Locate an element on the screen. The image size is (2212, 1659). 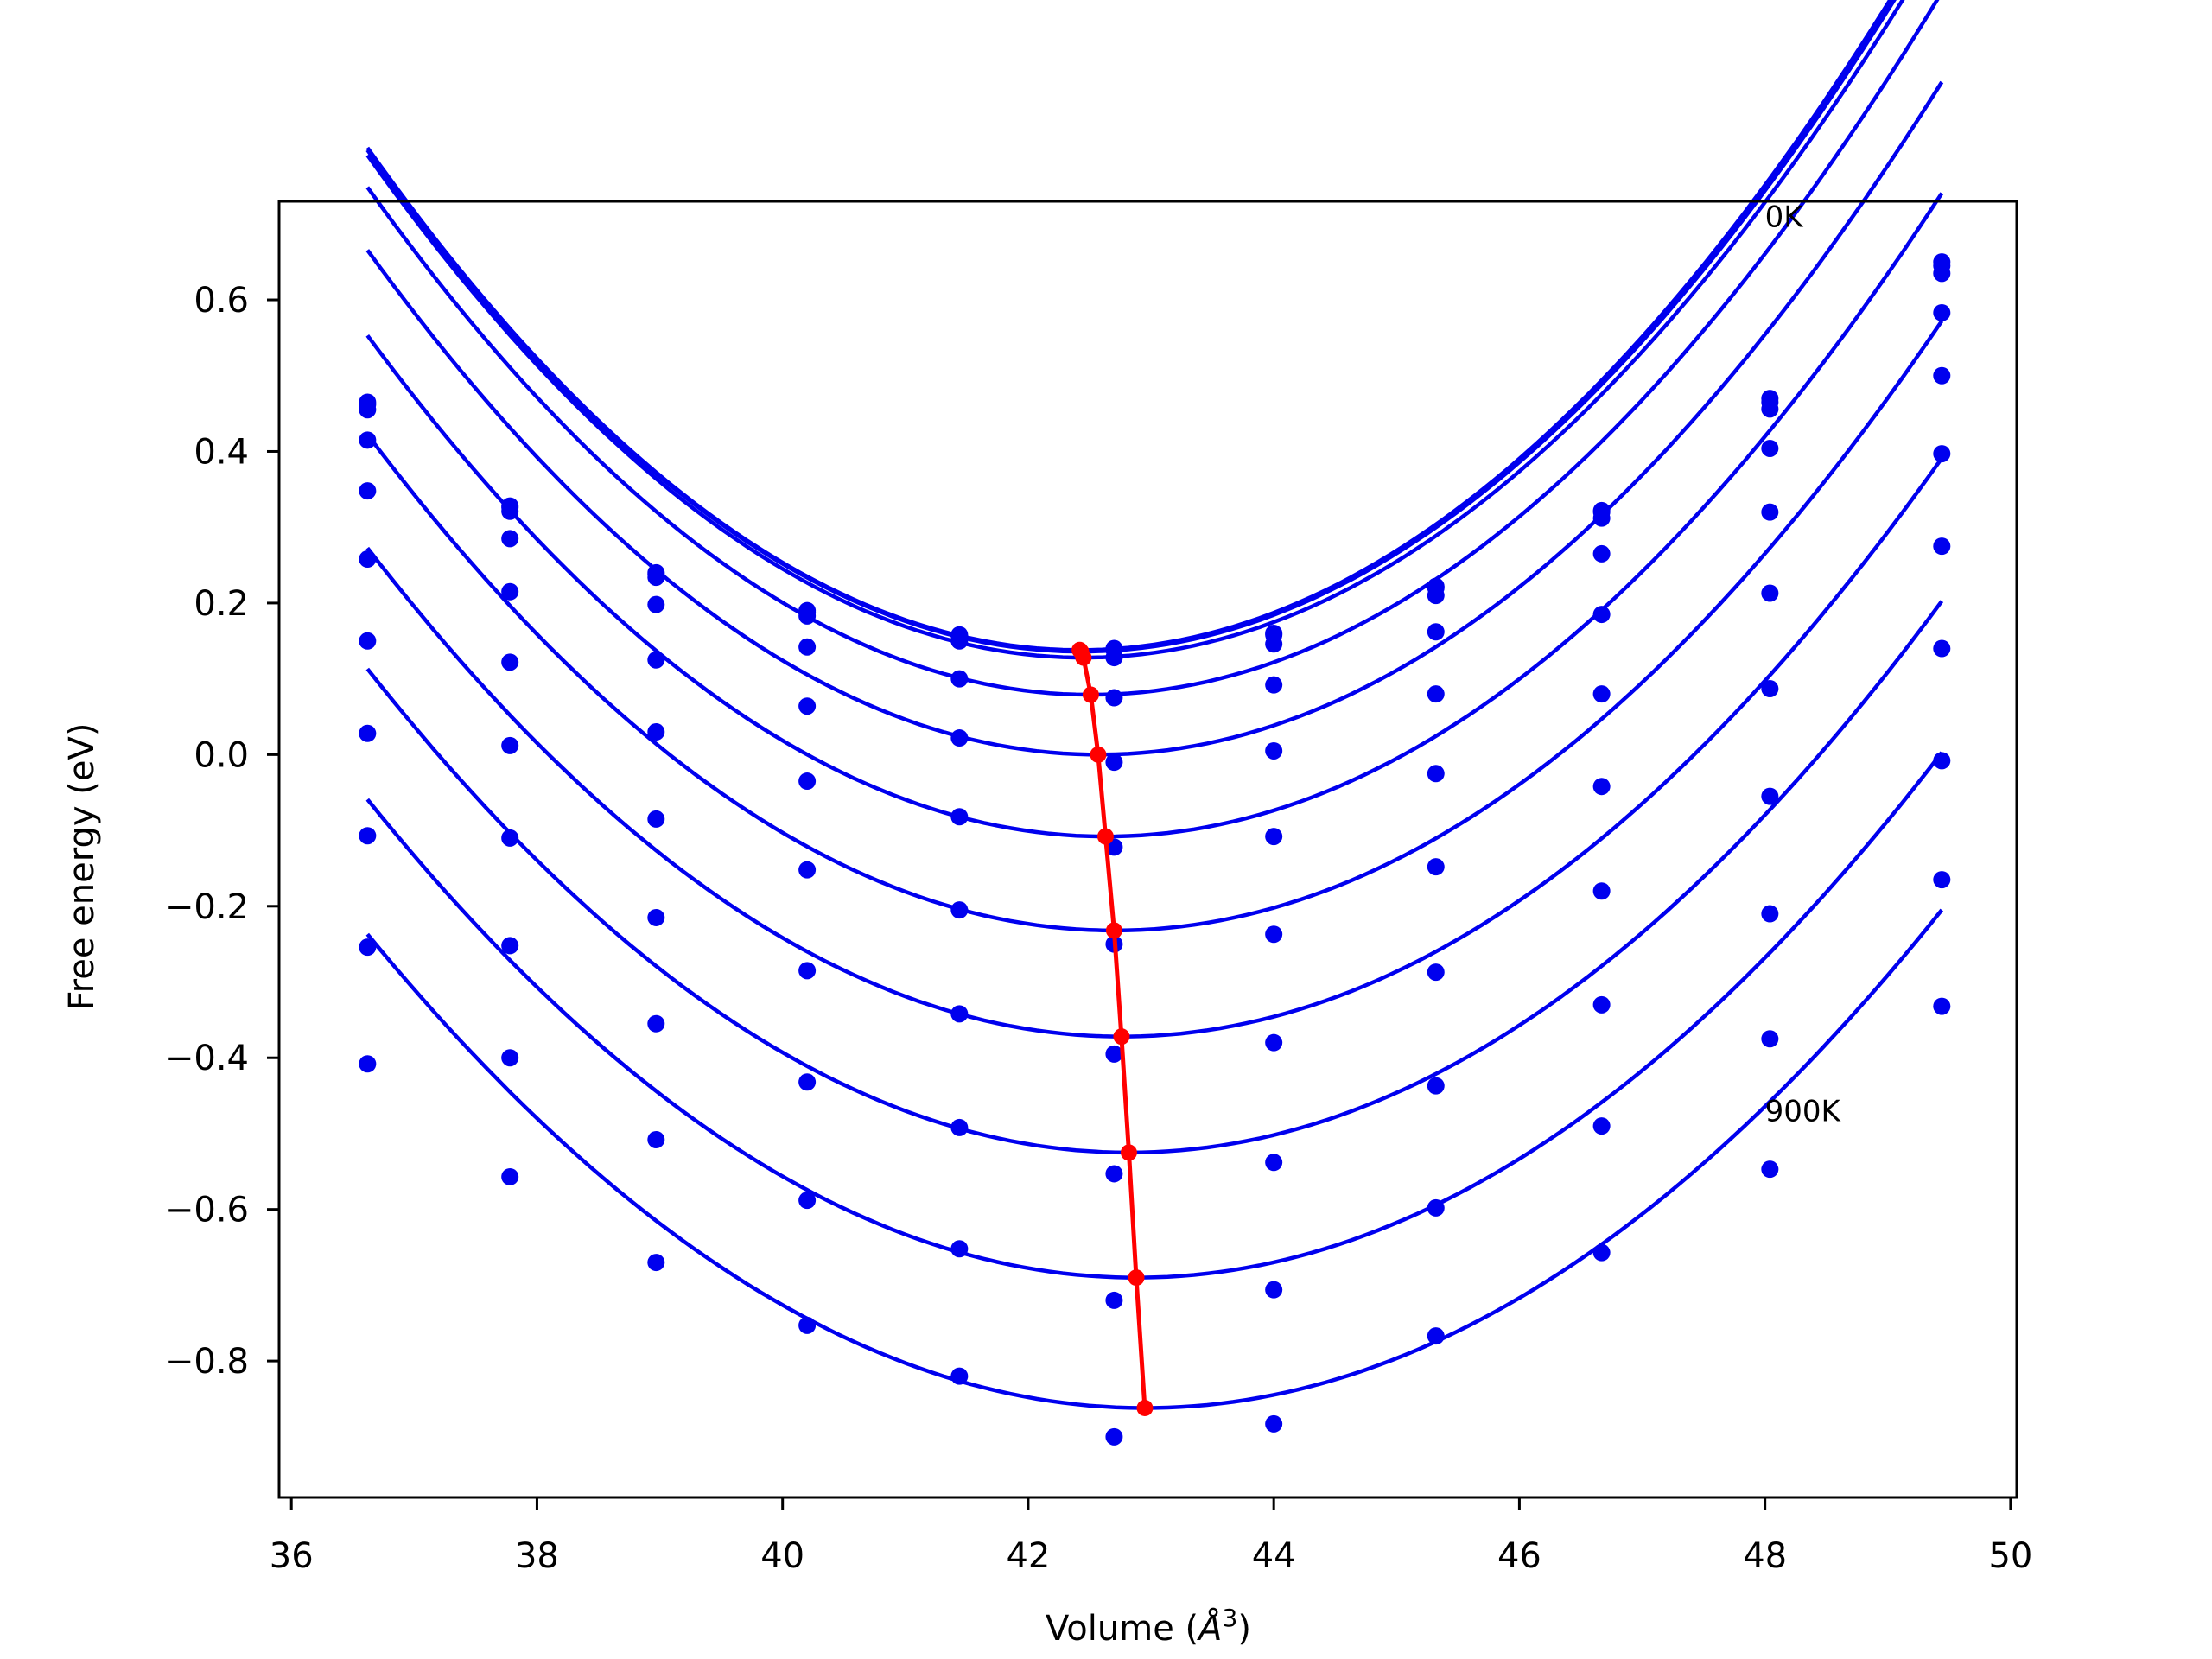
x-axis-unit-symbol: Å is located at coordinates (1209, 1628).